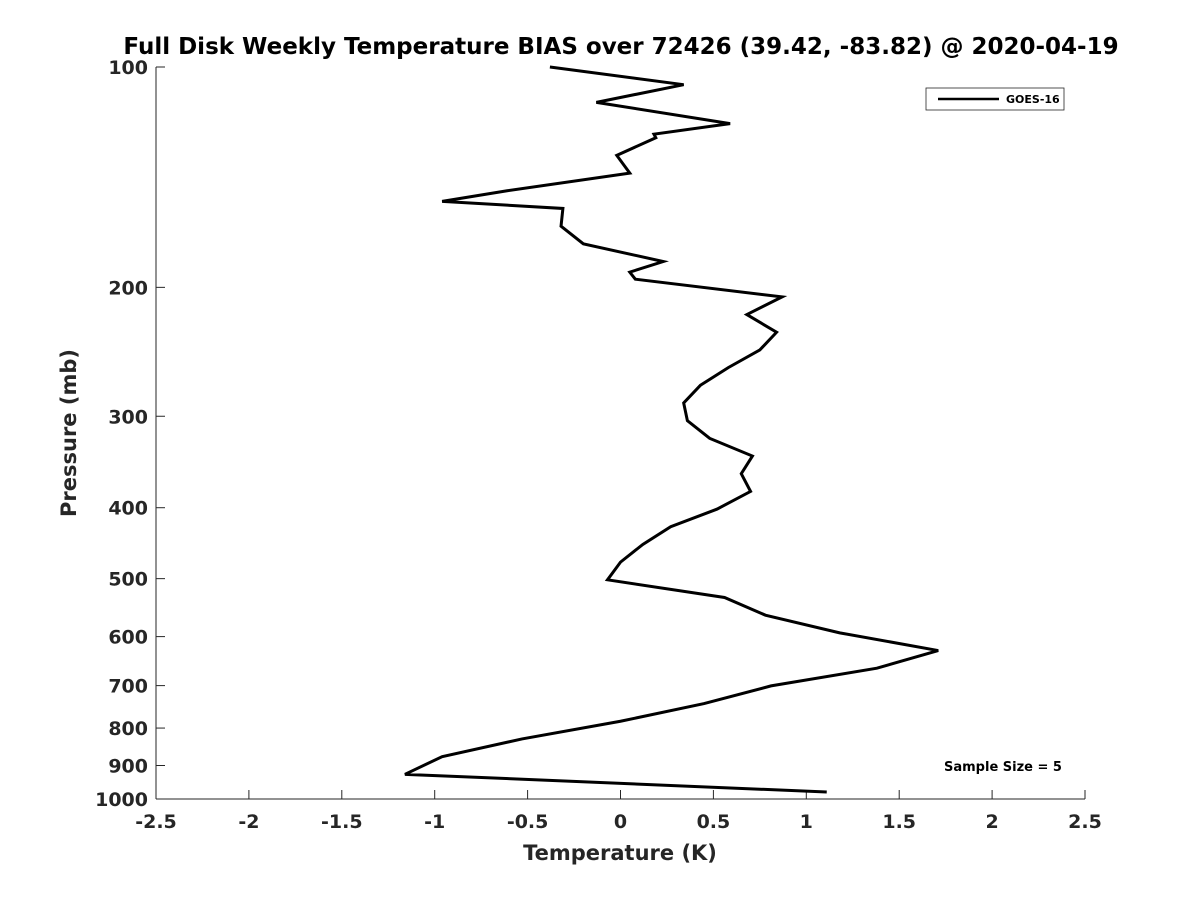  Describe the element at coordinates (714, 822) in the screenshot. I see `x-tick-label: 0.5` at that location.